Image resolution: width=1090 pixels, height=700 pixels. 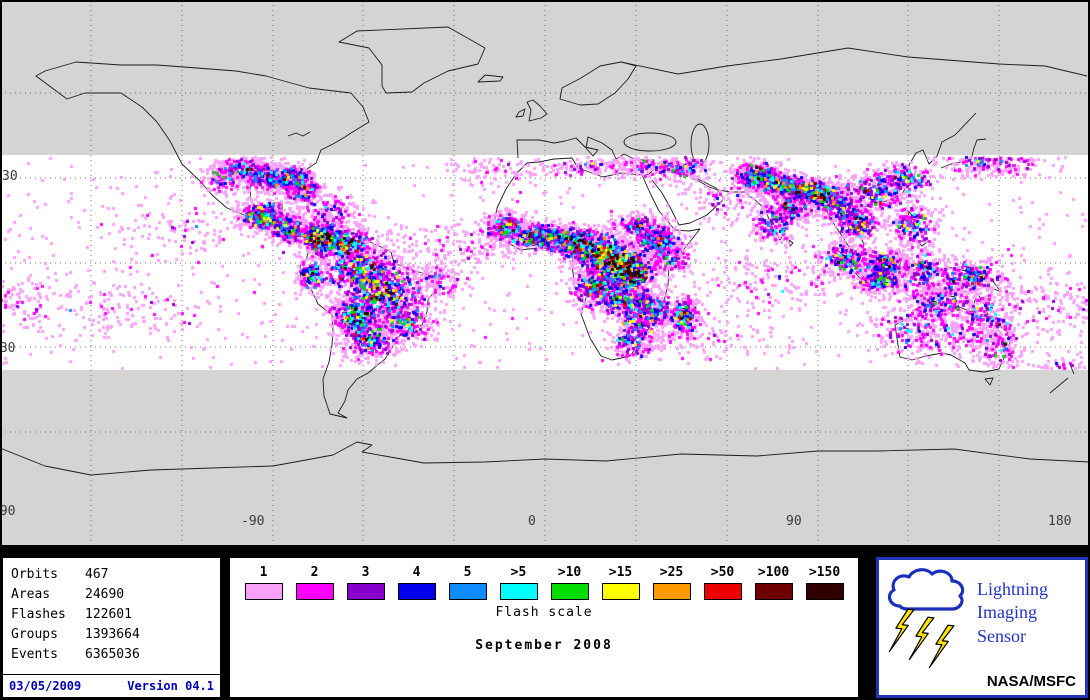 What do you see at coordinates (1060, 521) in the screenshot?
I see `lon-axis-label: 180` at bounding box center [1060, 521].